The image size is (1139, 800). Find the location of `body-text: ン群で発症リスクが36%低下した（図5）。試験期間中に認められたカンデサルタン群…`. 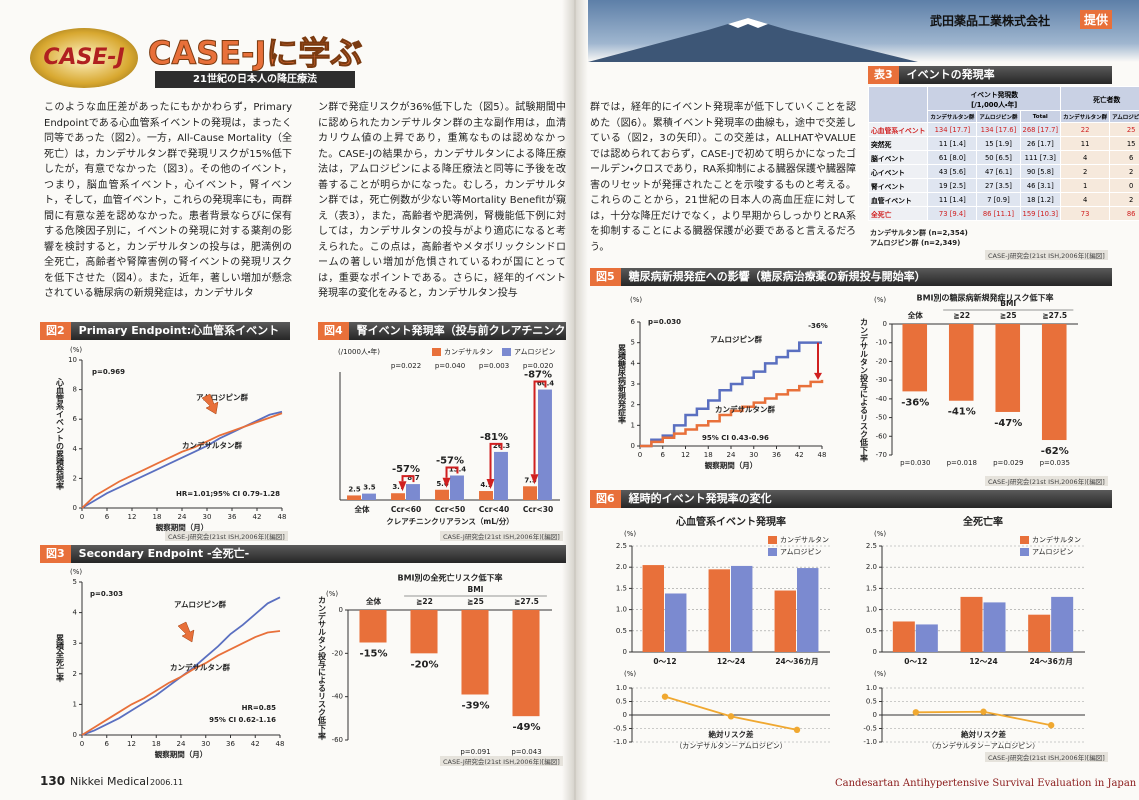

body-text: ン群で発症リスクが36%低下した（図5）。試験期間中に認められたカンデサルタン群… is located at coordinates (442, 200).